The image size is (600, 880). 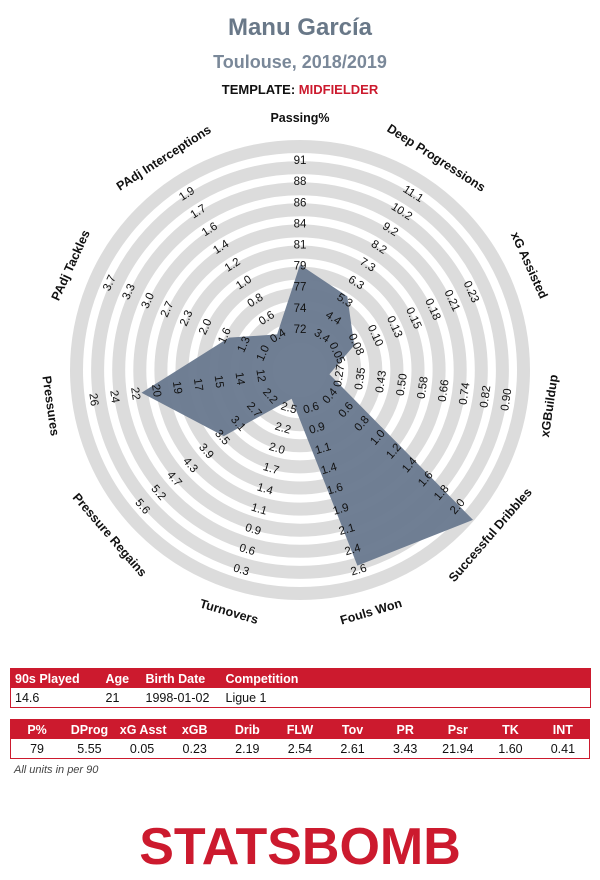 I want to click on info-header-cell: Competition, so click(x=406, y=678).